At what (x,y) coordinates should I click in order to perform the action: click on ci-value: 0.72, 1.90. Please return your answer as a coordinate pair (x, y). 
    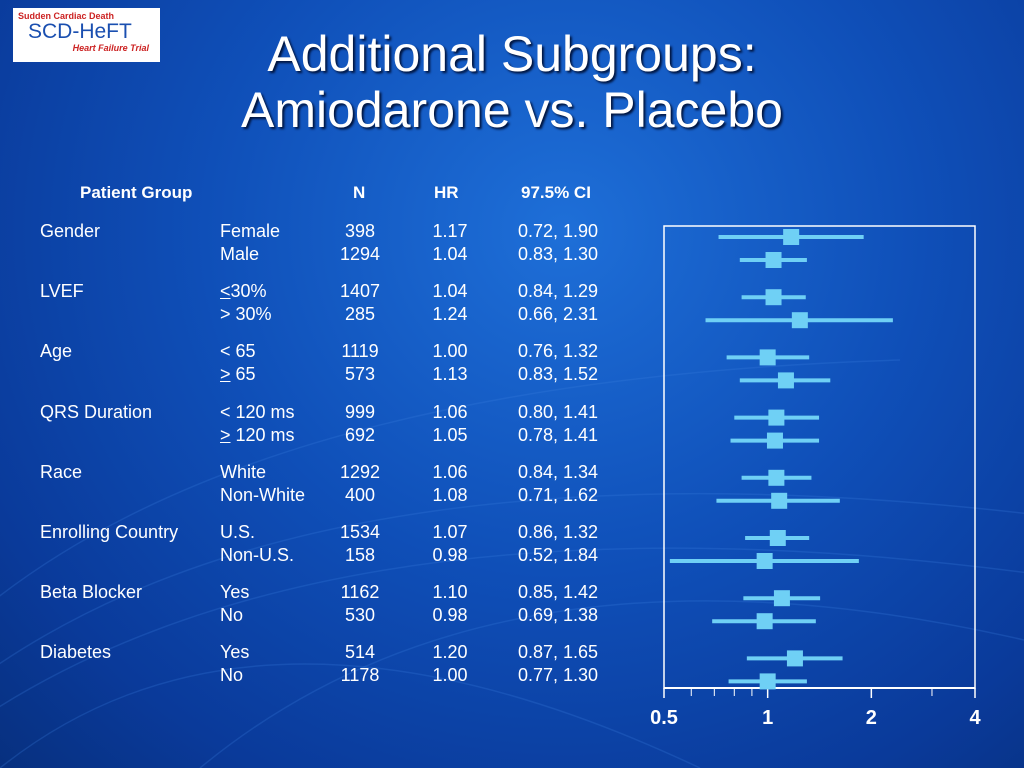
    Looking at the image, I should click on (558, 231).